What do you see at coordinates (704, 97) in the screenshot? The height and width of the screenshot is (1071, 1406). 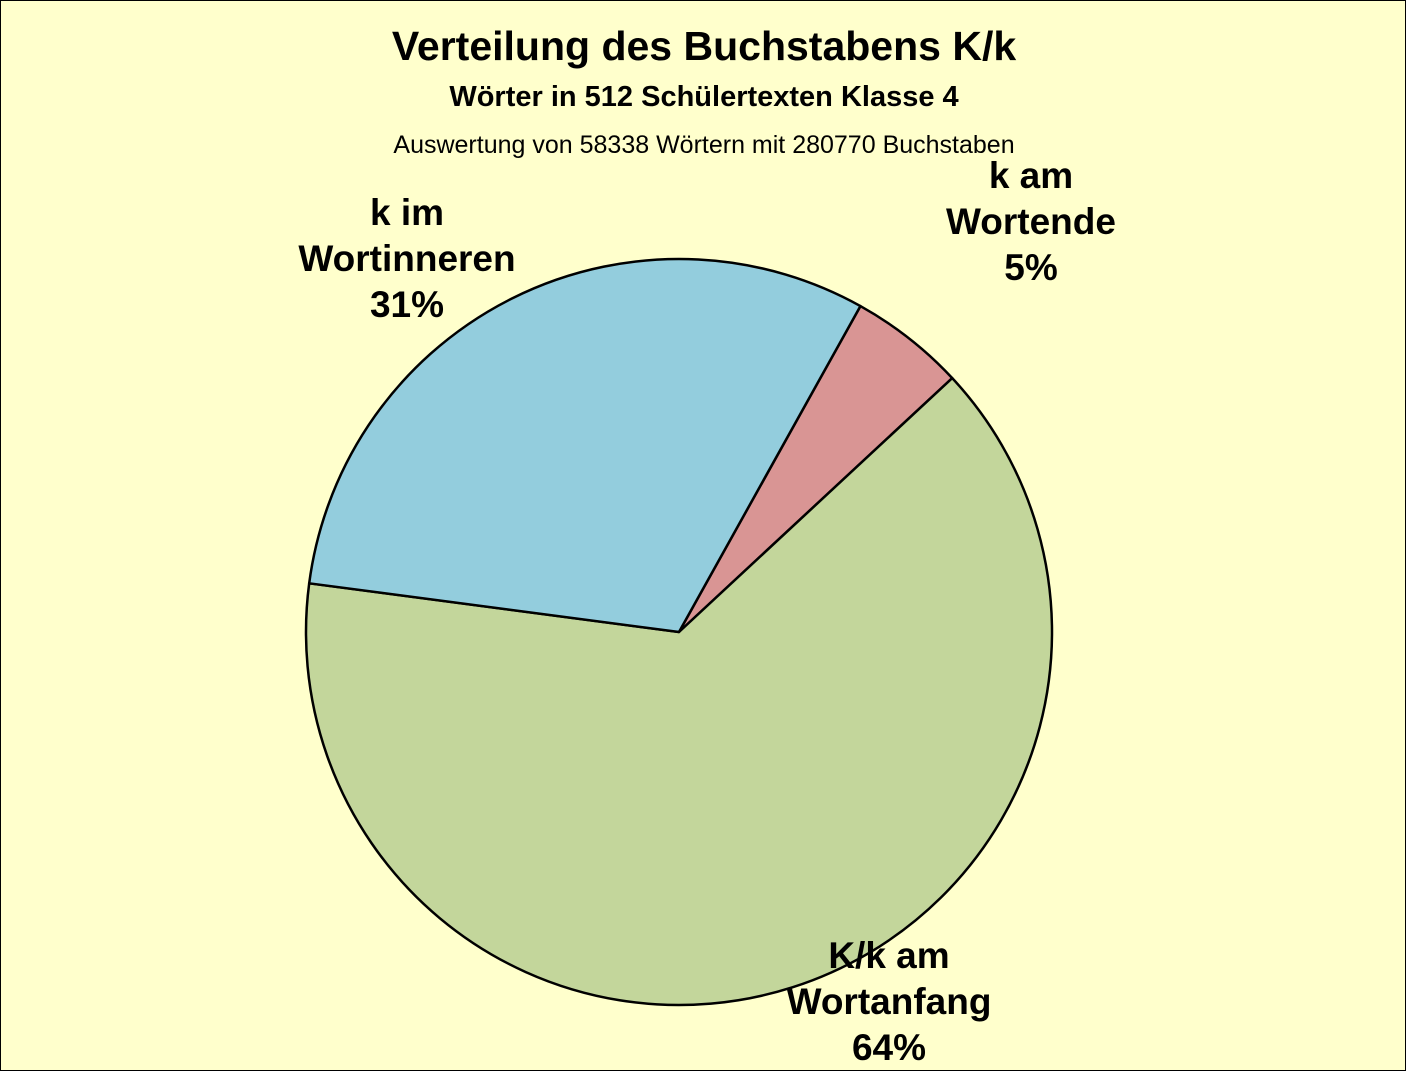 I see `chart-subtitle: Wörter in 512 Schülertexten Klasse 4` at bounding box center [704, 97].